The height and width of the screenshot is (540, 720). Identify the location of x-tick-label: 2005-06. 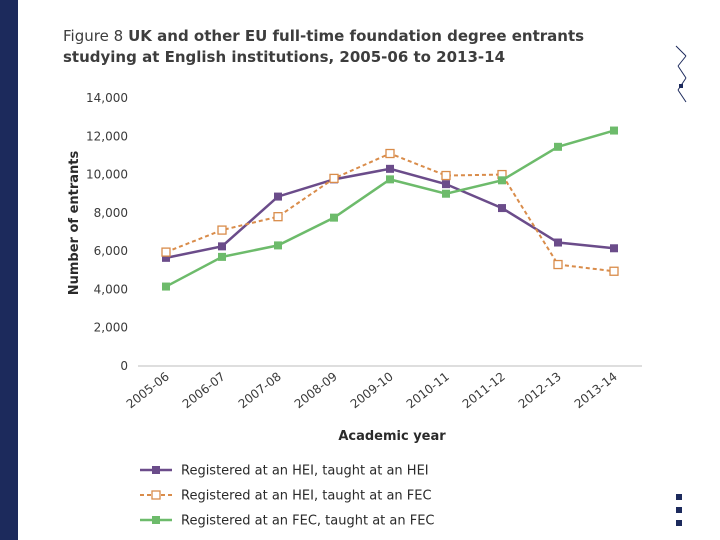
(148, 390).